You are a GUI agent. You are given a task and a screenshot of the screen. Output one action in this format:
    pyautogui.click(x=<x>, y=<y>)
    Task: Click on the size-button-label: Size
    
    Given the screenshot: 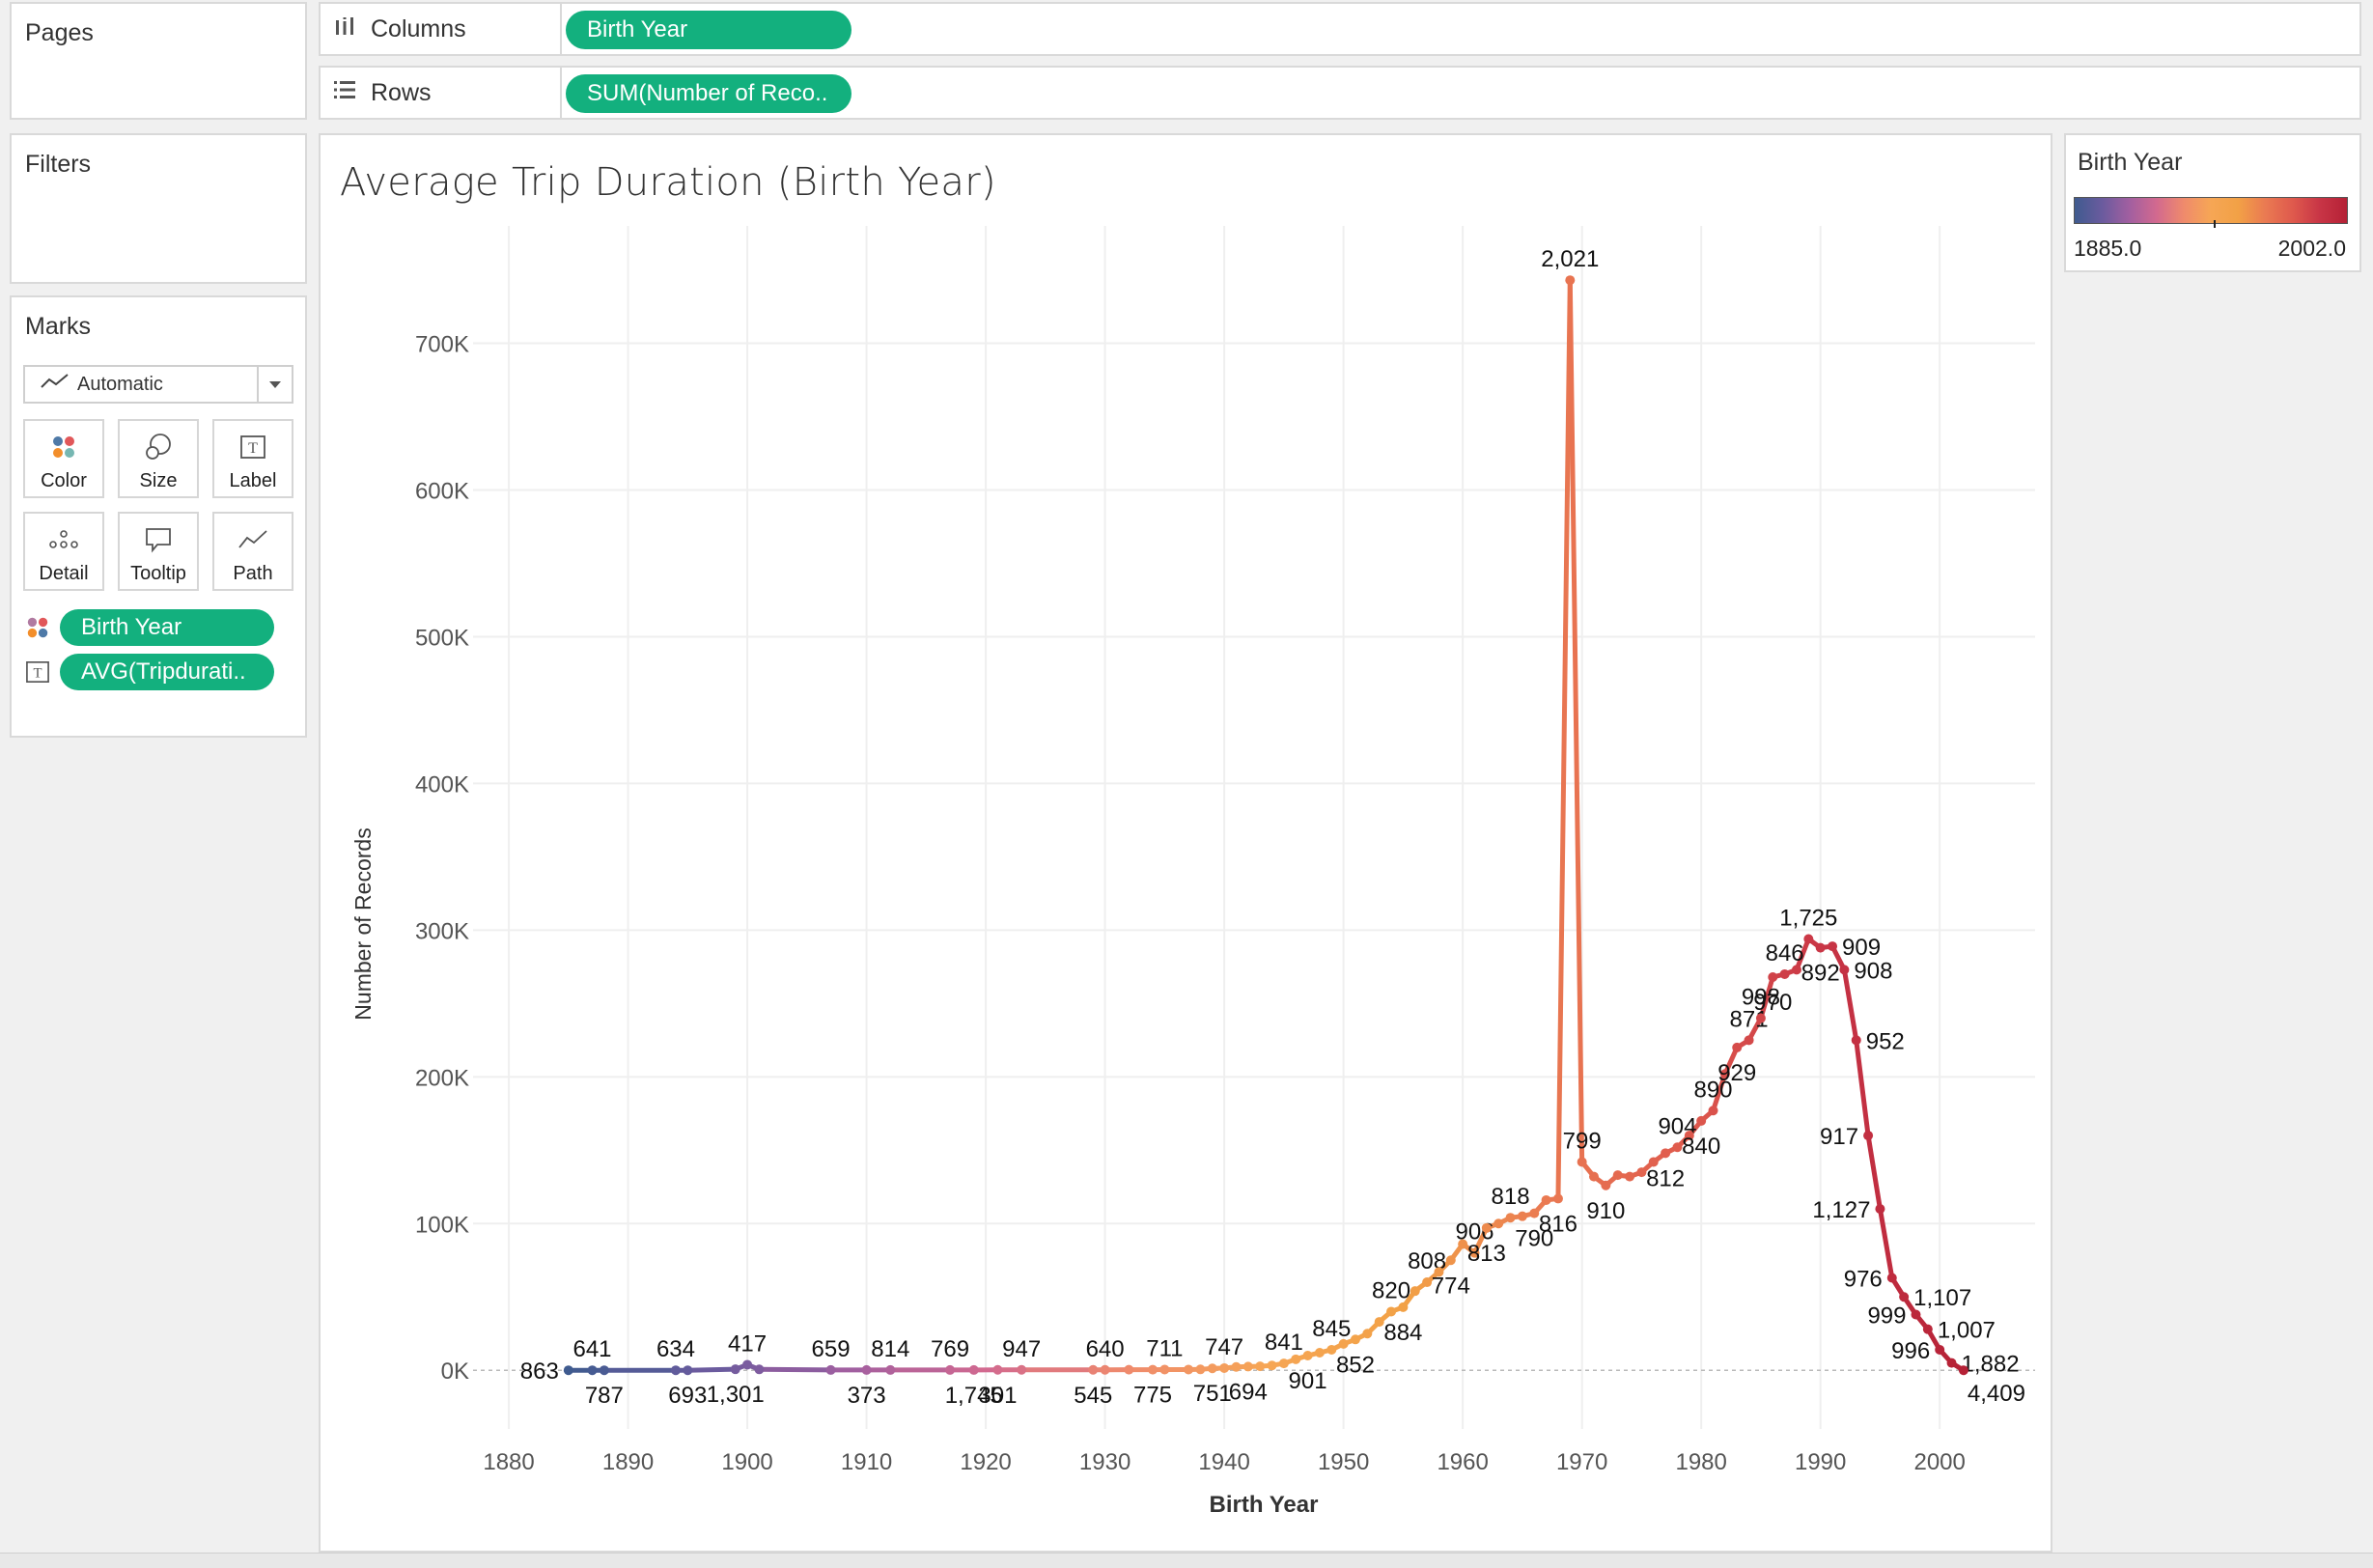 What is the action you would take?
    pyautogui.click(x=158, y=481)
    